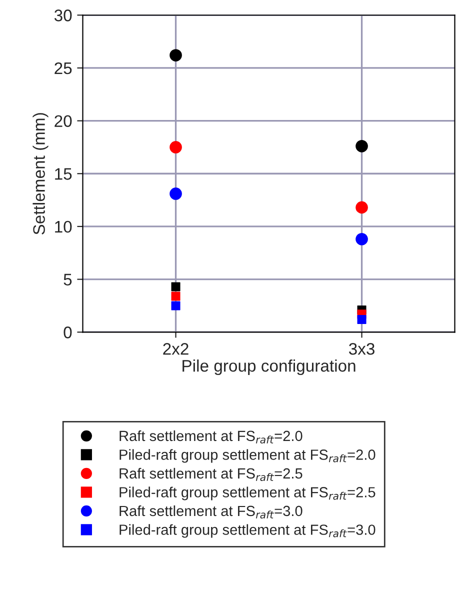 This screenshot has height=605, width=465. Describe the element at coordinates (175, 349) in the screenshot. I see `x-tick-label: 2x2` at that location.